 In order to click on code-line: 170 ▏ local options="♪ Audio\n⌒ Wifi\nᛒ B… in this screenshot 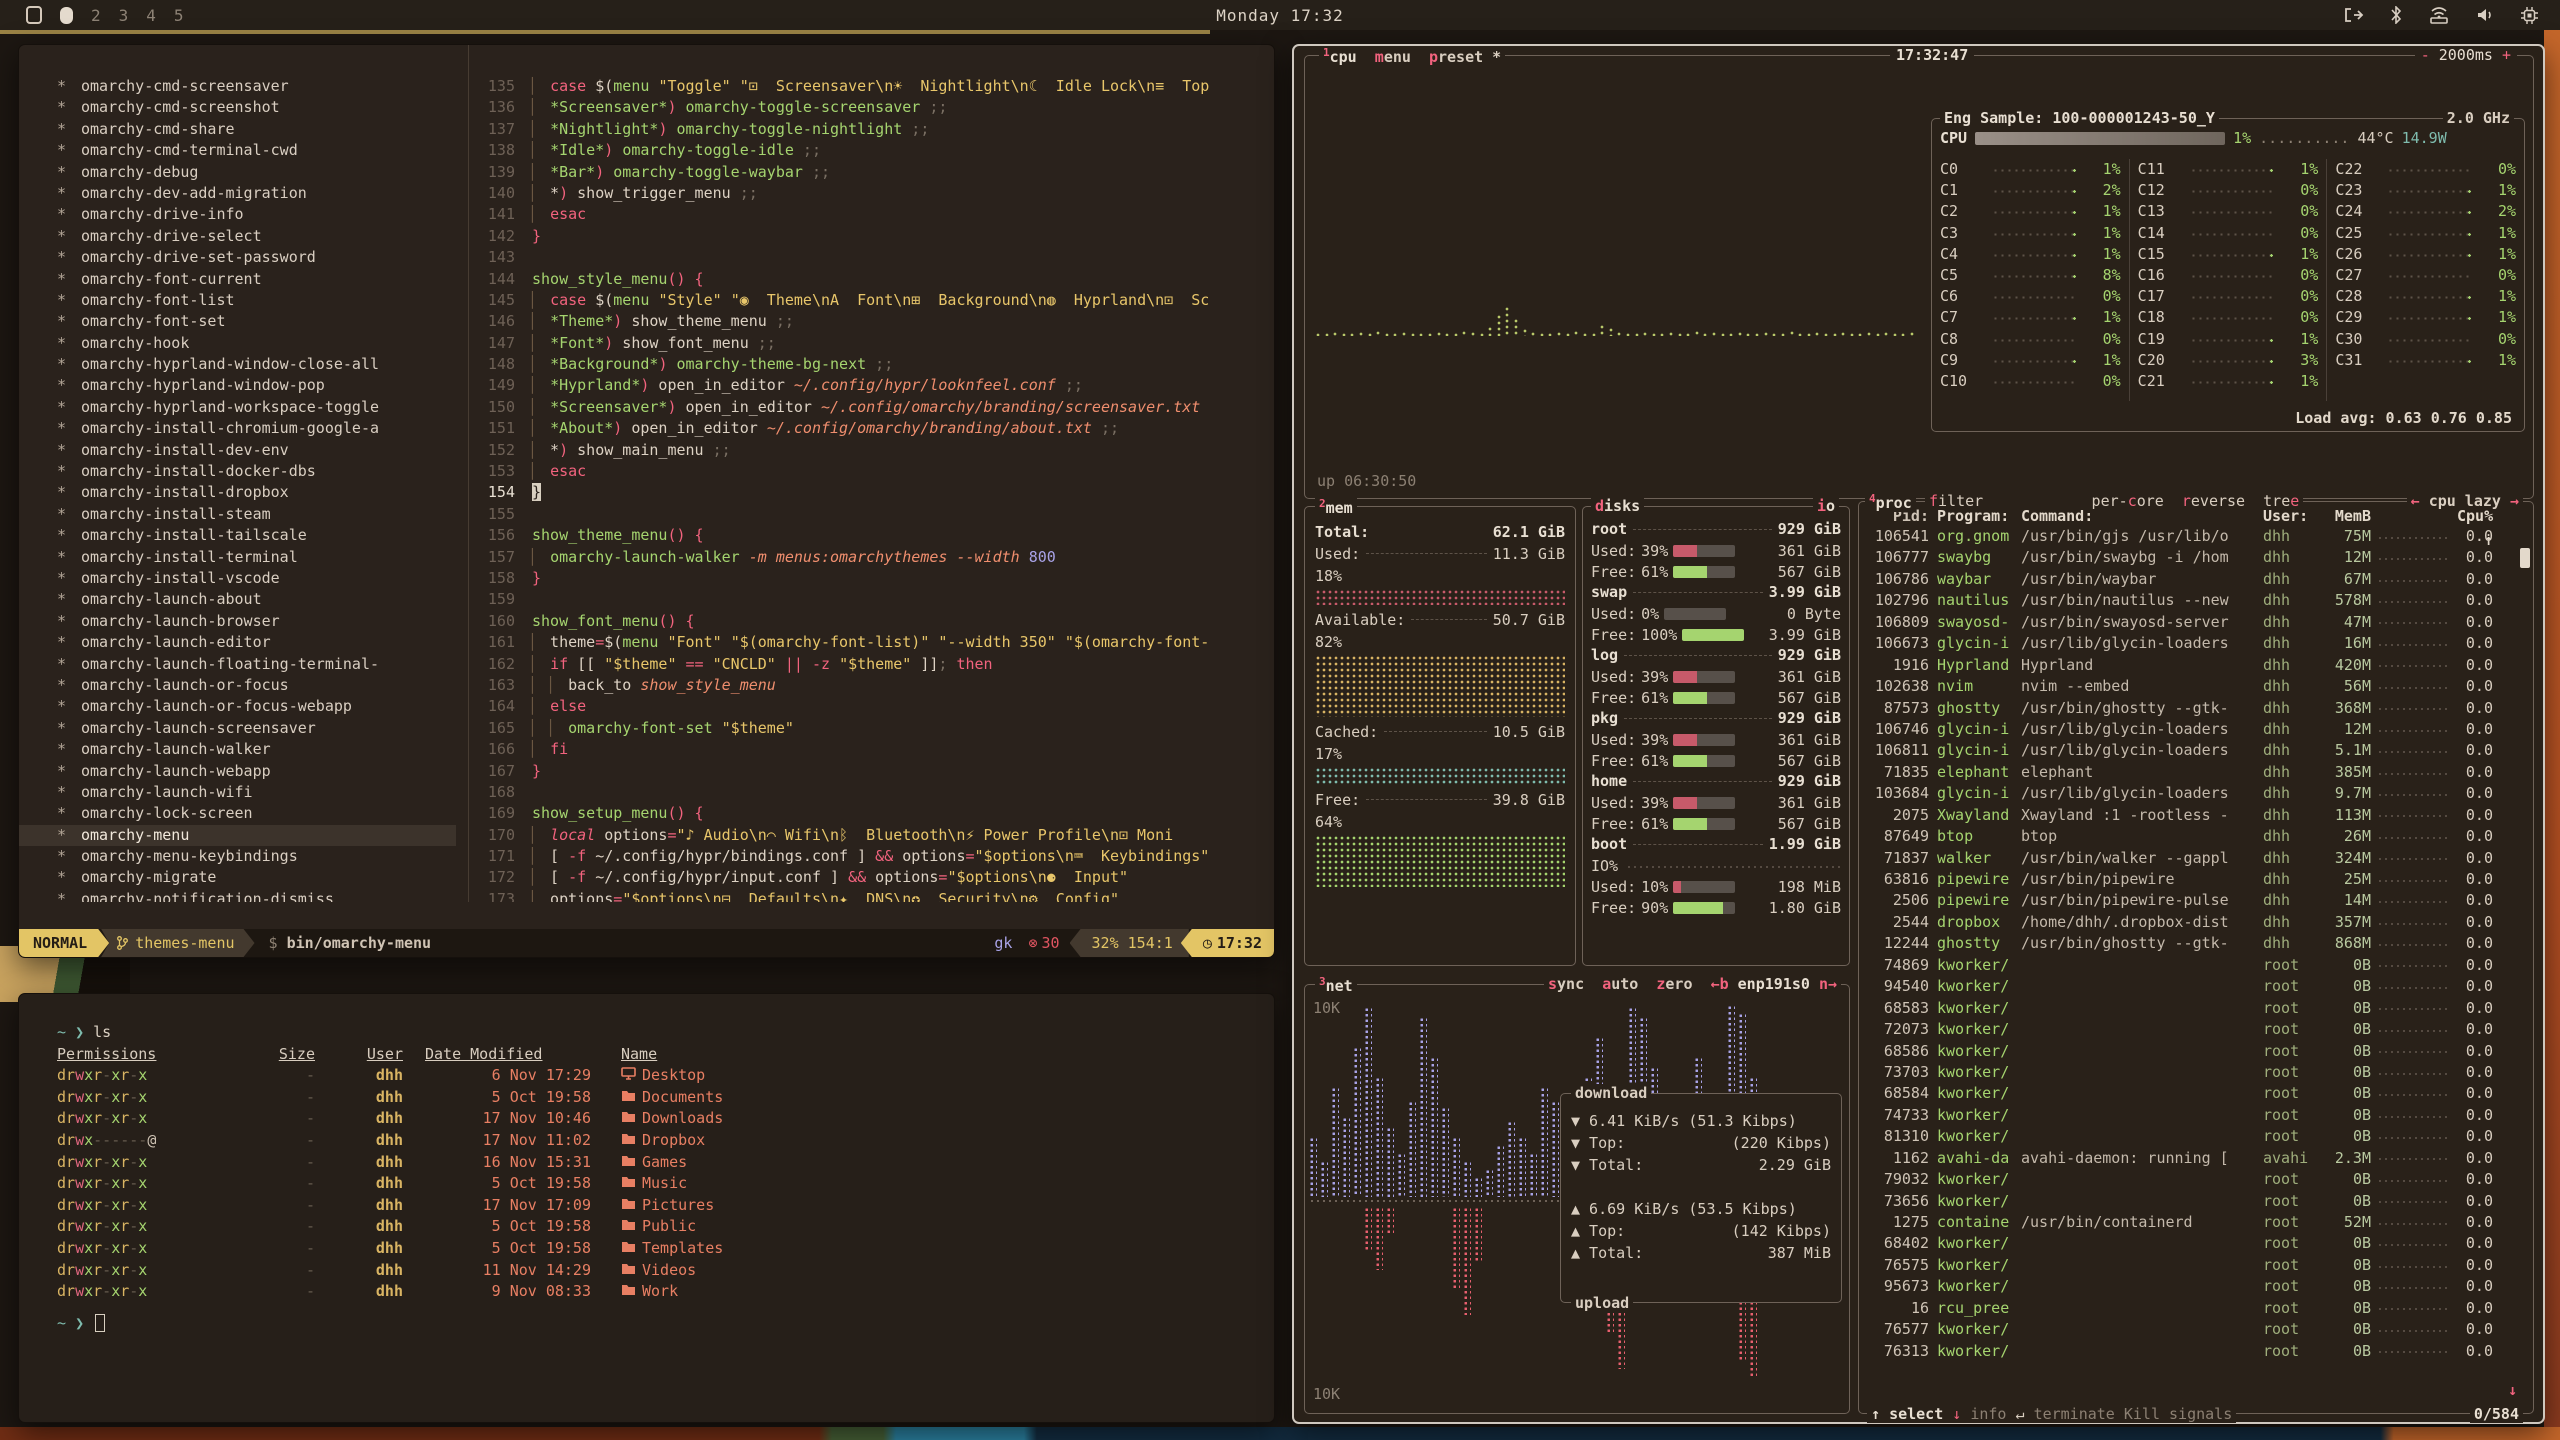, I will do `click(830, 834)`.